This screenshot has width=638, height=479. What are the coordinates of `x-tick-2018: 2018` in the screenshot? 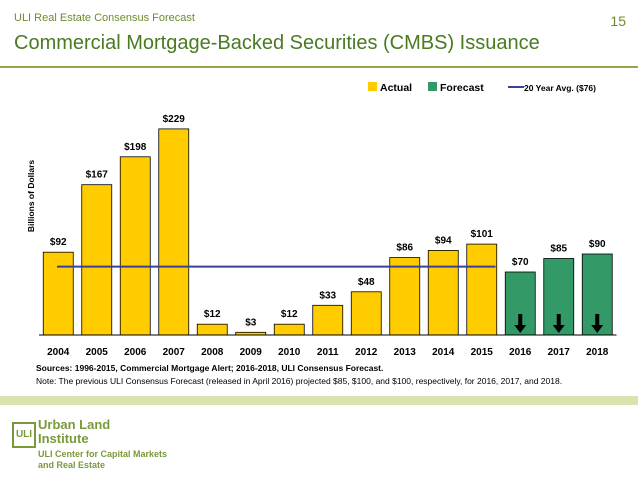 It's located at (597, 352).